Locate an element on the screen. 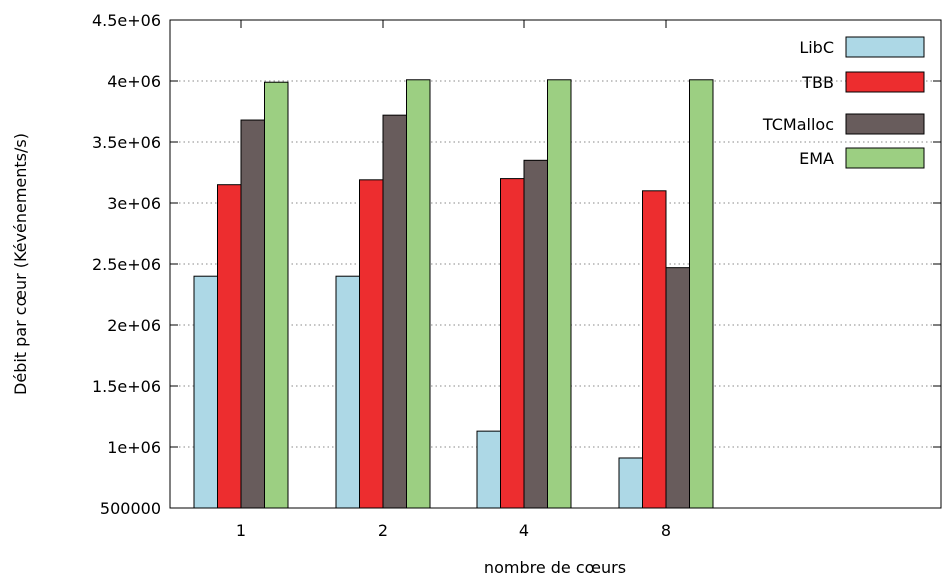 The height and width of the screenshot is (584, 942). x-tick-label: 1 is located at coordinates (241, 530).